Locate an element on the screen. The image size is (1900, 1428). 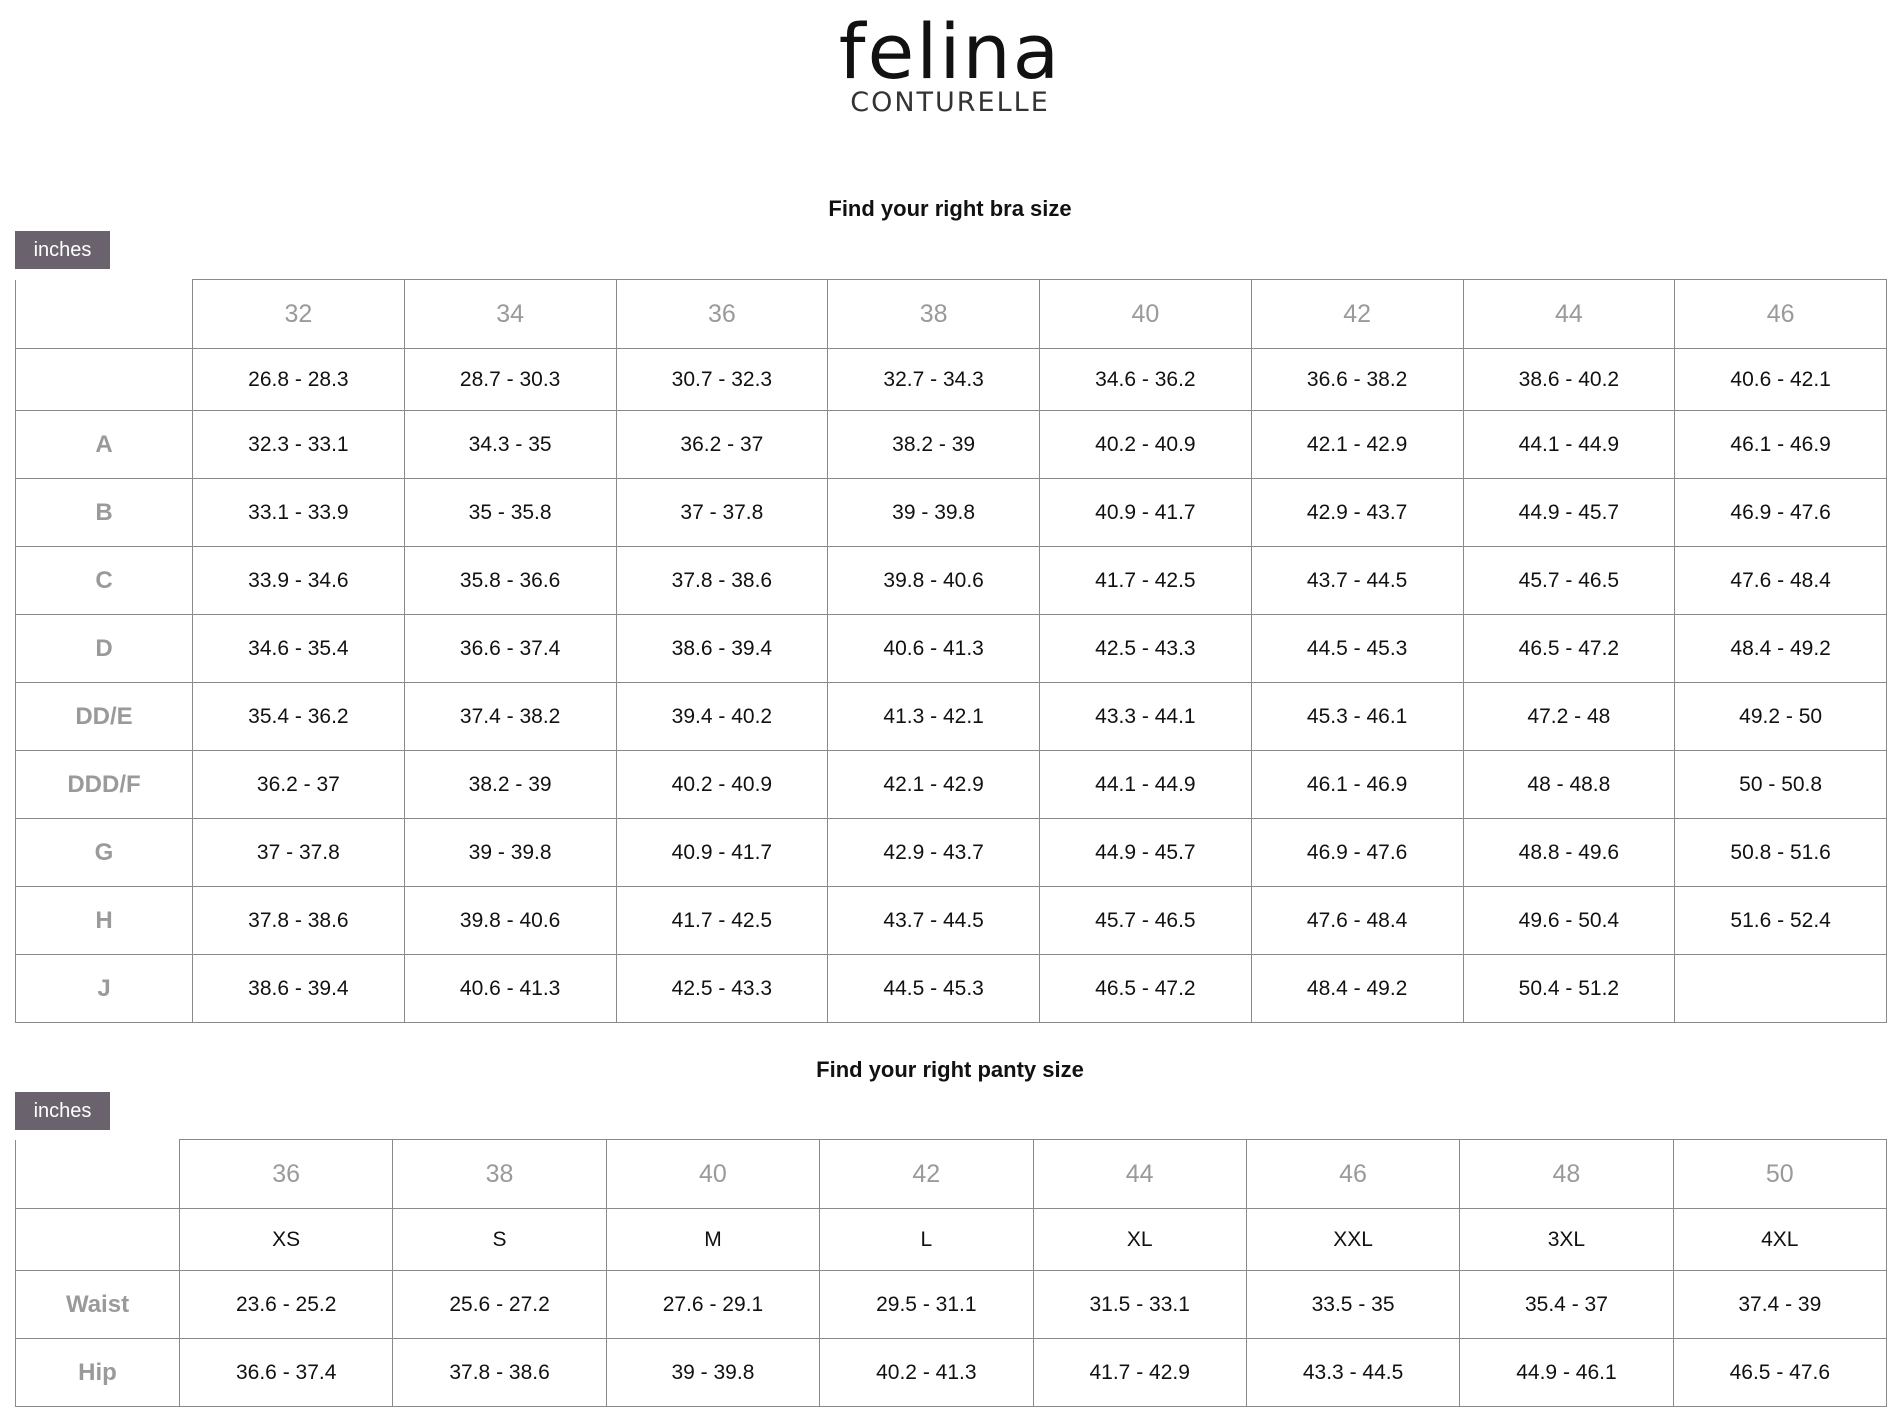
table-cell: 3XL is located at coordinates (1566, 1239).